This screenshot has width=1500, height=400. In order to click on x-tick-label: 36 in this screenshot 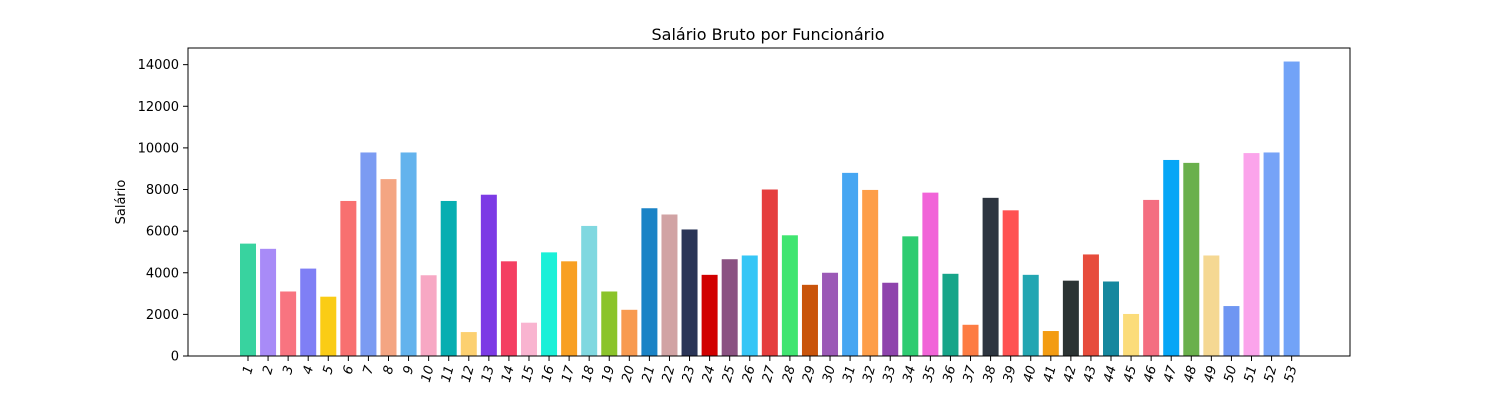, I will do `click(950, 374)`.